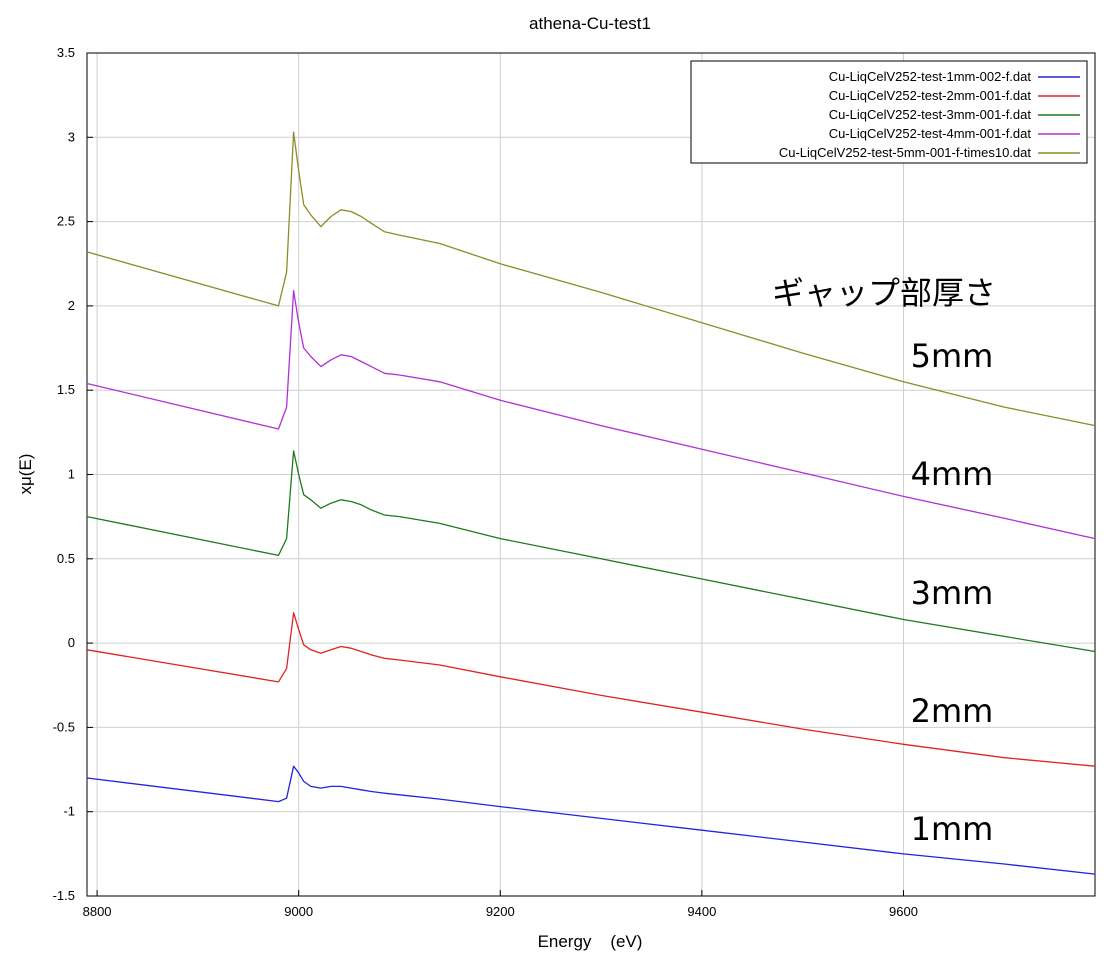  I want to click on annotations: ギャップ部厚さ 5mm 4mm 3mm 2mm 1mm, so click(884, 561).